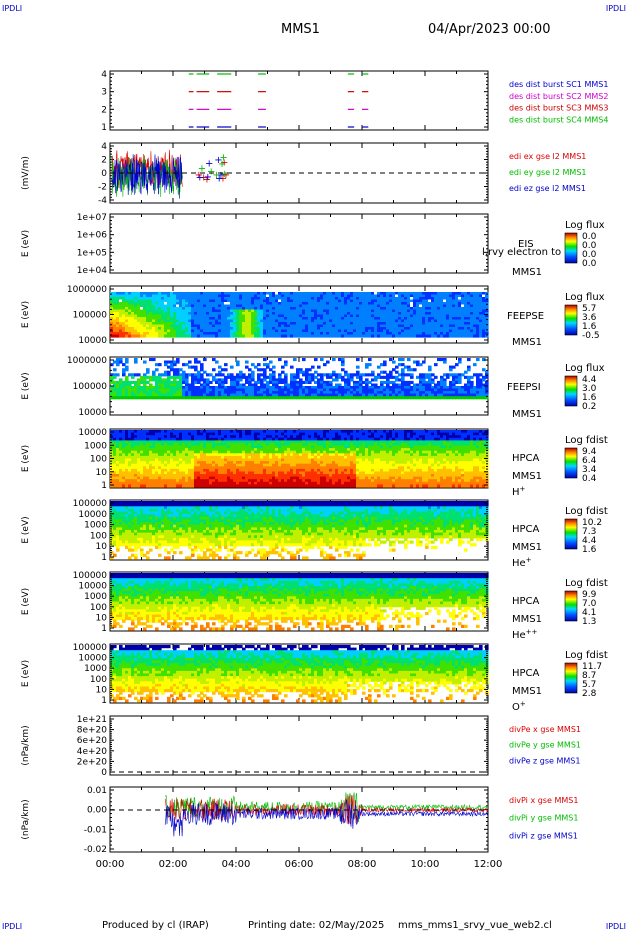 This screenshot has height=934, width=630. I want to click on colorbar-tick-label-2: 0.0, so click(589, 246).